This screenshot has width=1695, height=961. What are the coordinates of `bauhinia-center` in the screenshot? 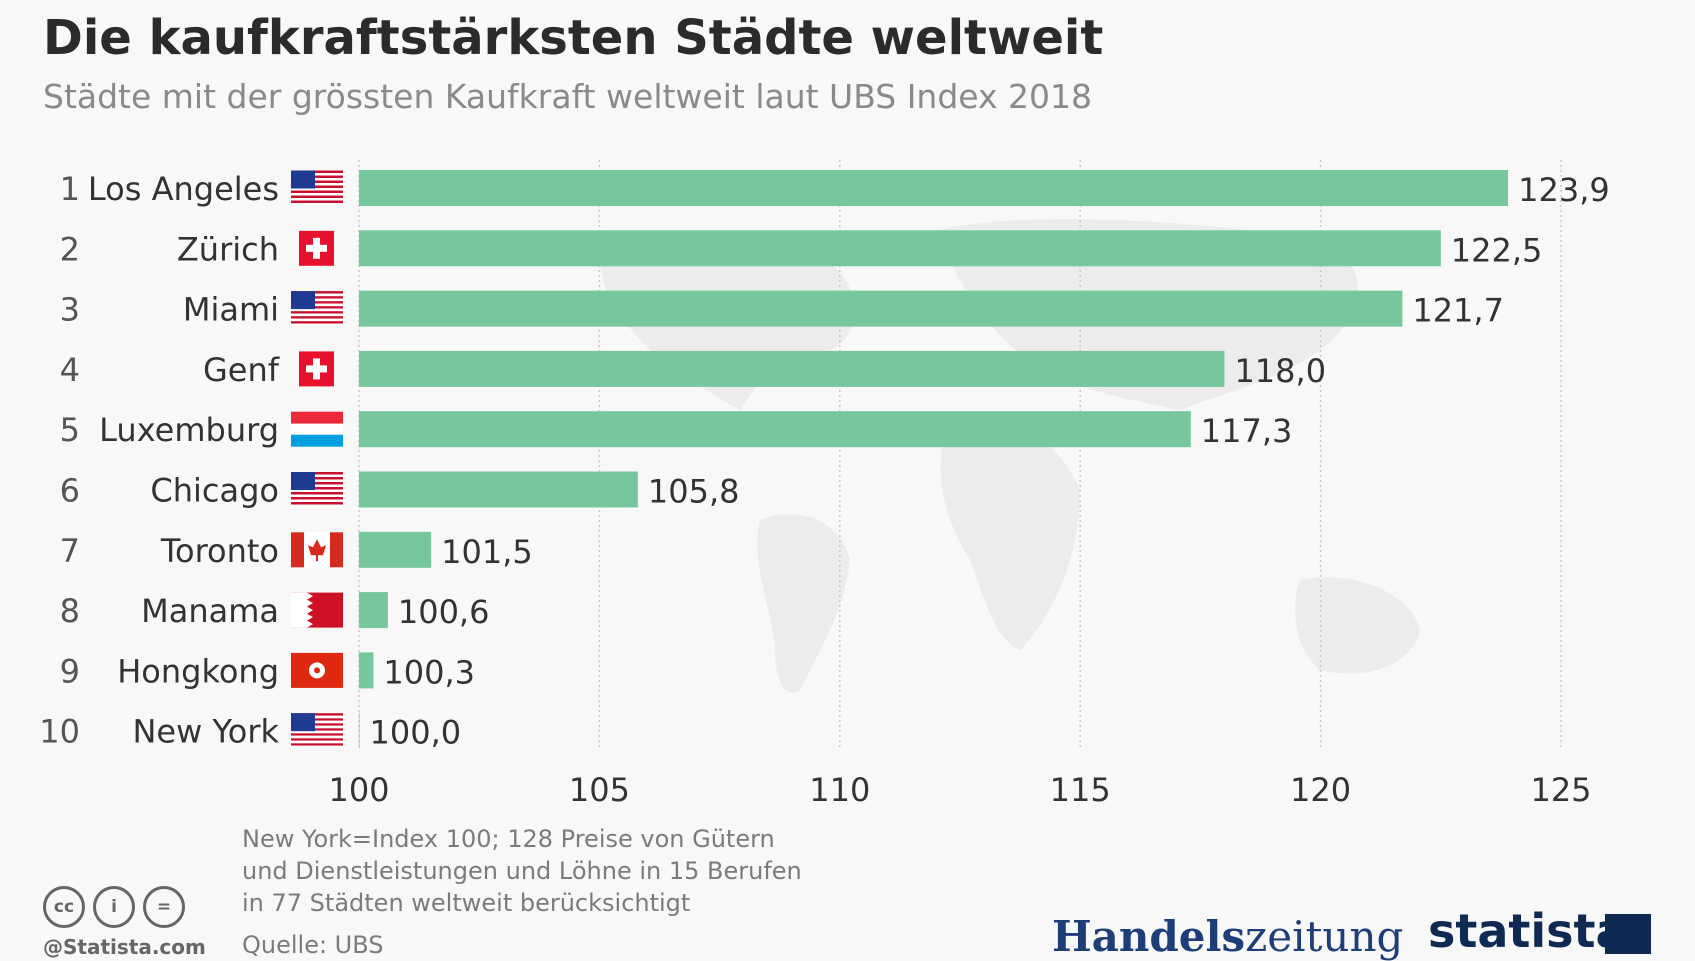 It's located at (317, 670).